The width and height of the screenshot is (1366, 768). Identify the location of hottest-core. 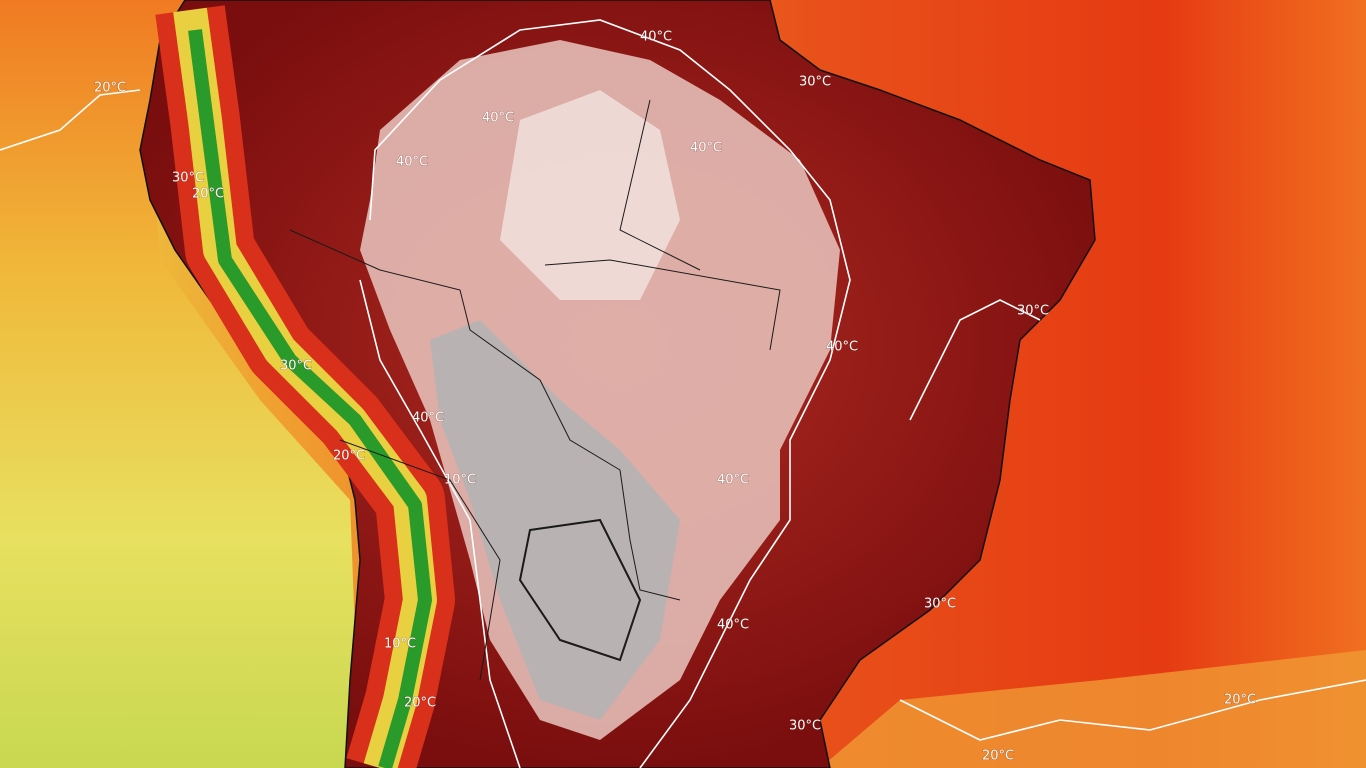
(590, 195).